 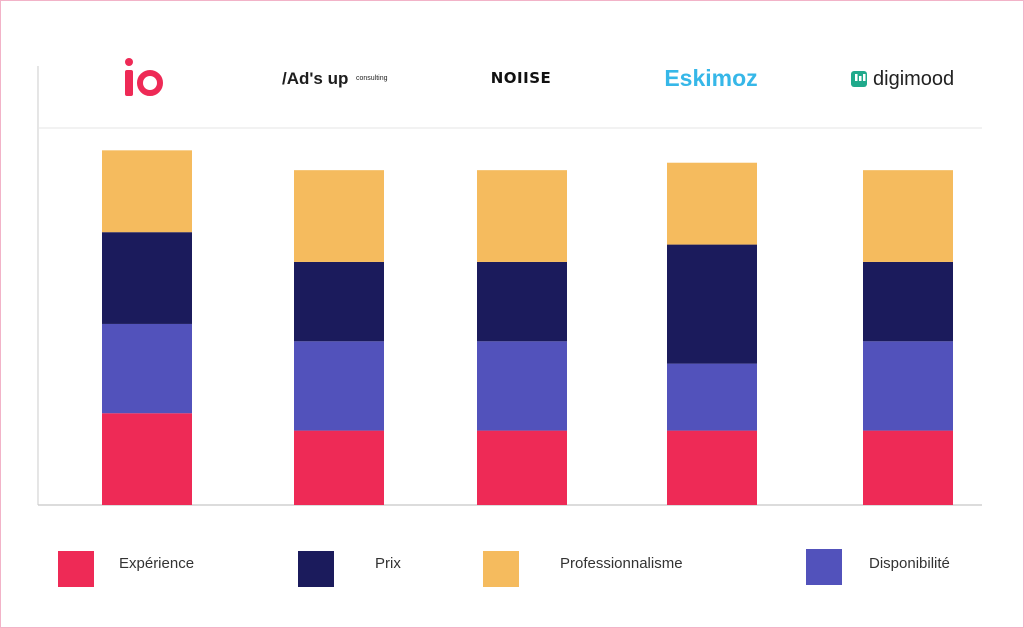 I want to click on digimood-mark-icon, so click(x=859, y=79).